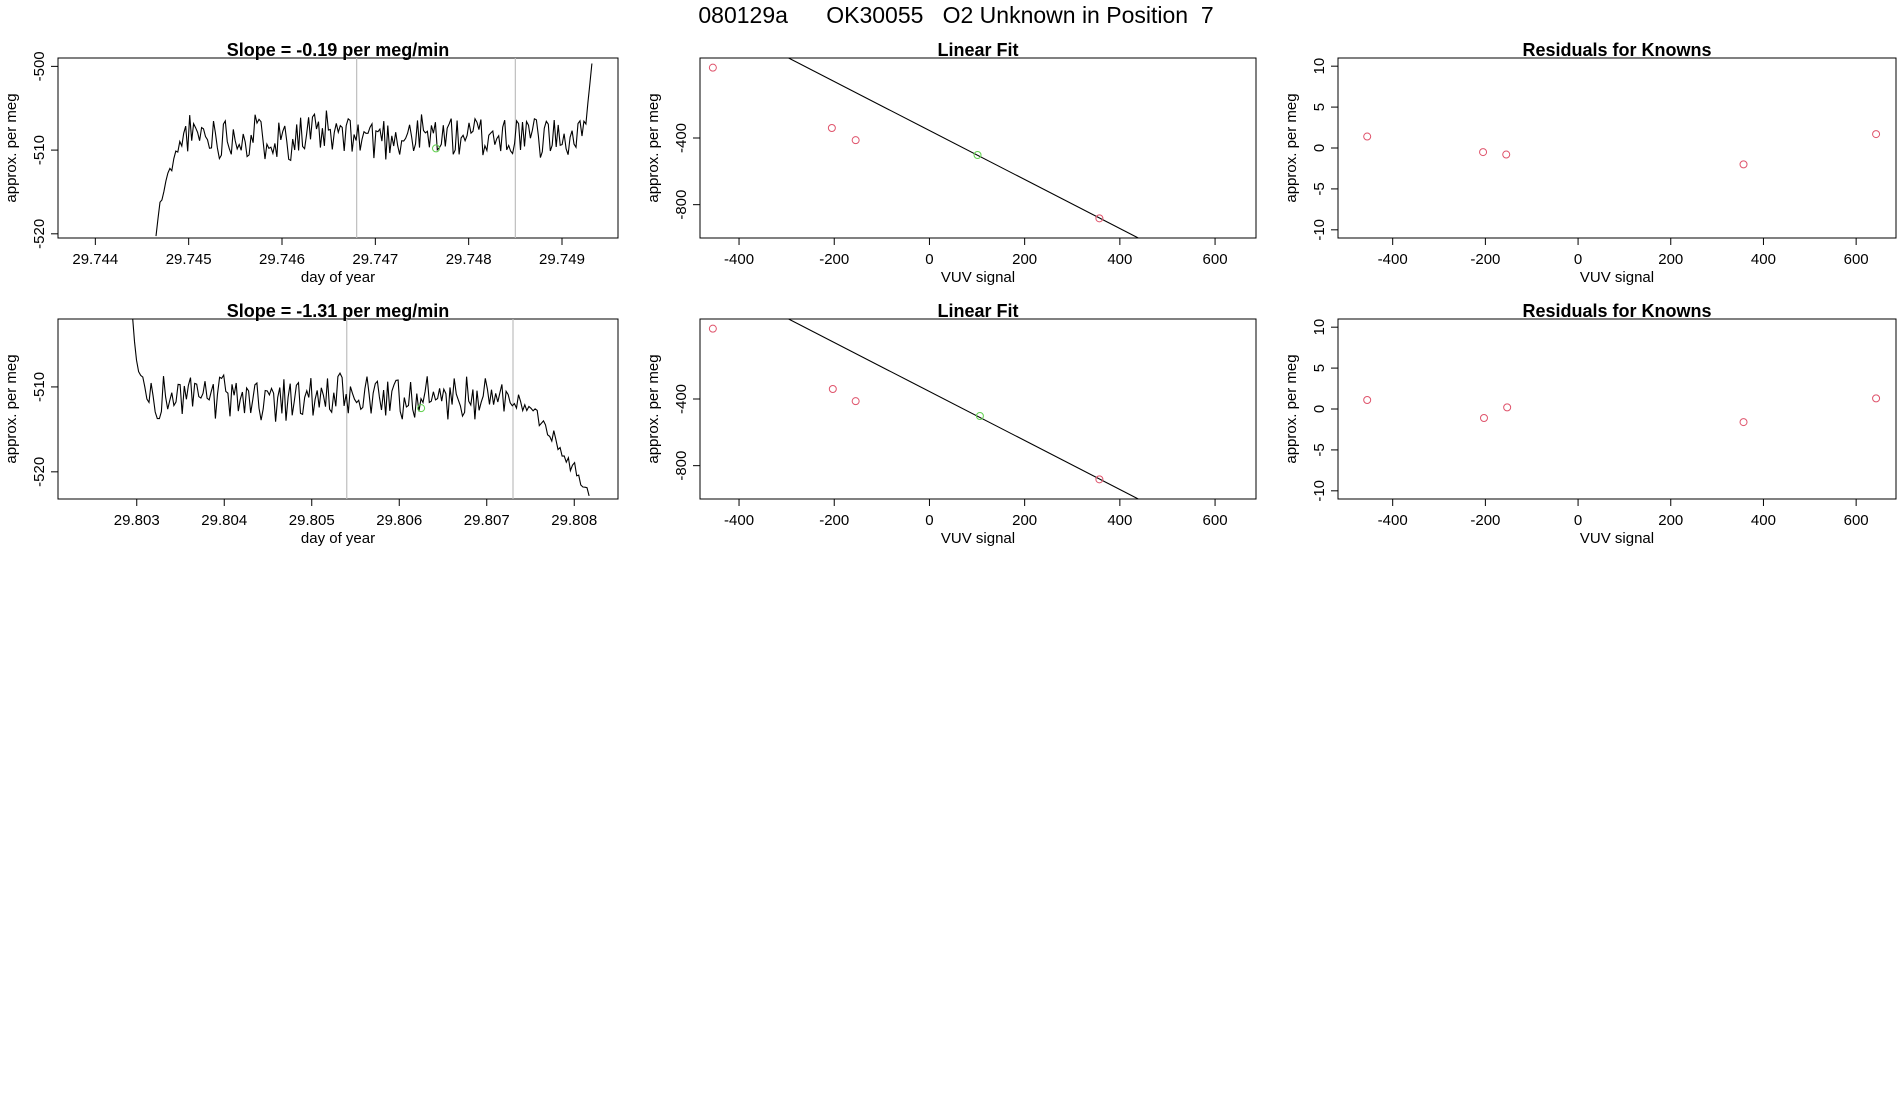 This screenshot has width=1900, height=1100. I want to click on chart-res2-x-tick-label: -400, so click(1393, 520).